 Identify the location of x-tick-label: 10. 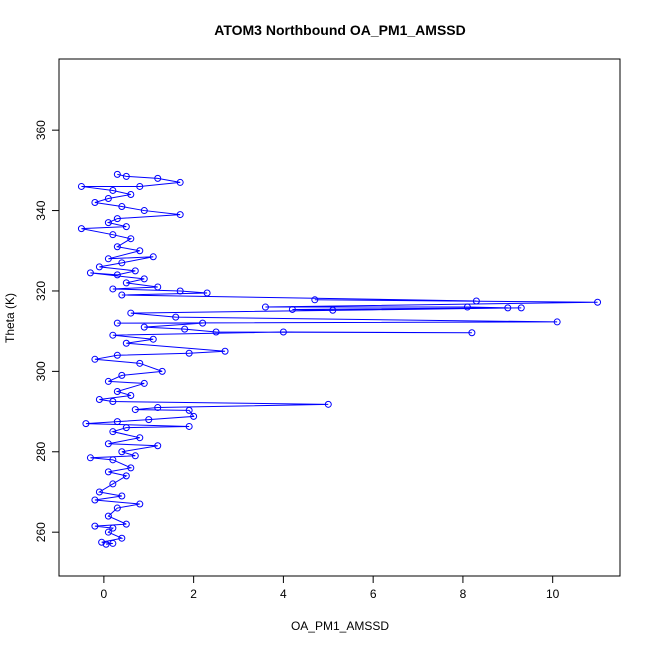
(553, 594).